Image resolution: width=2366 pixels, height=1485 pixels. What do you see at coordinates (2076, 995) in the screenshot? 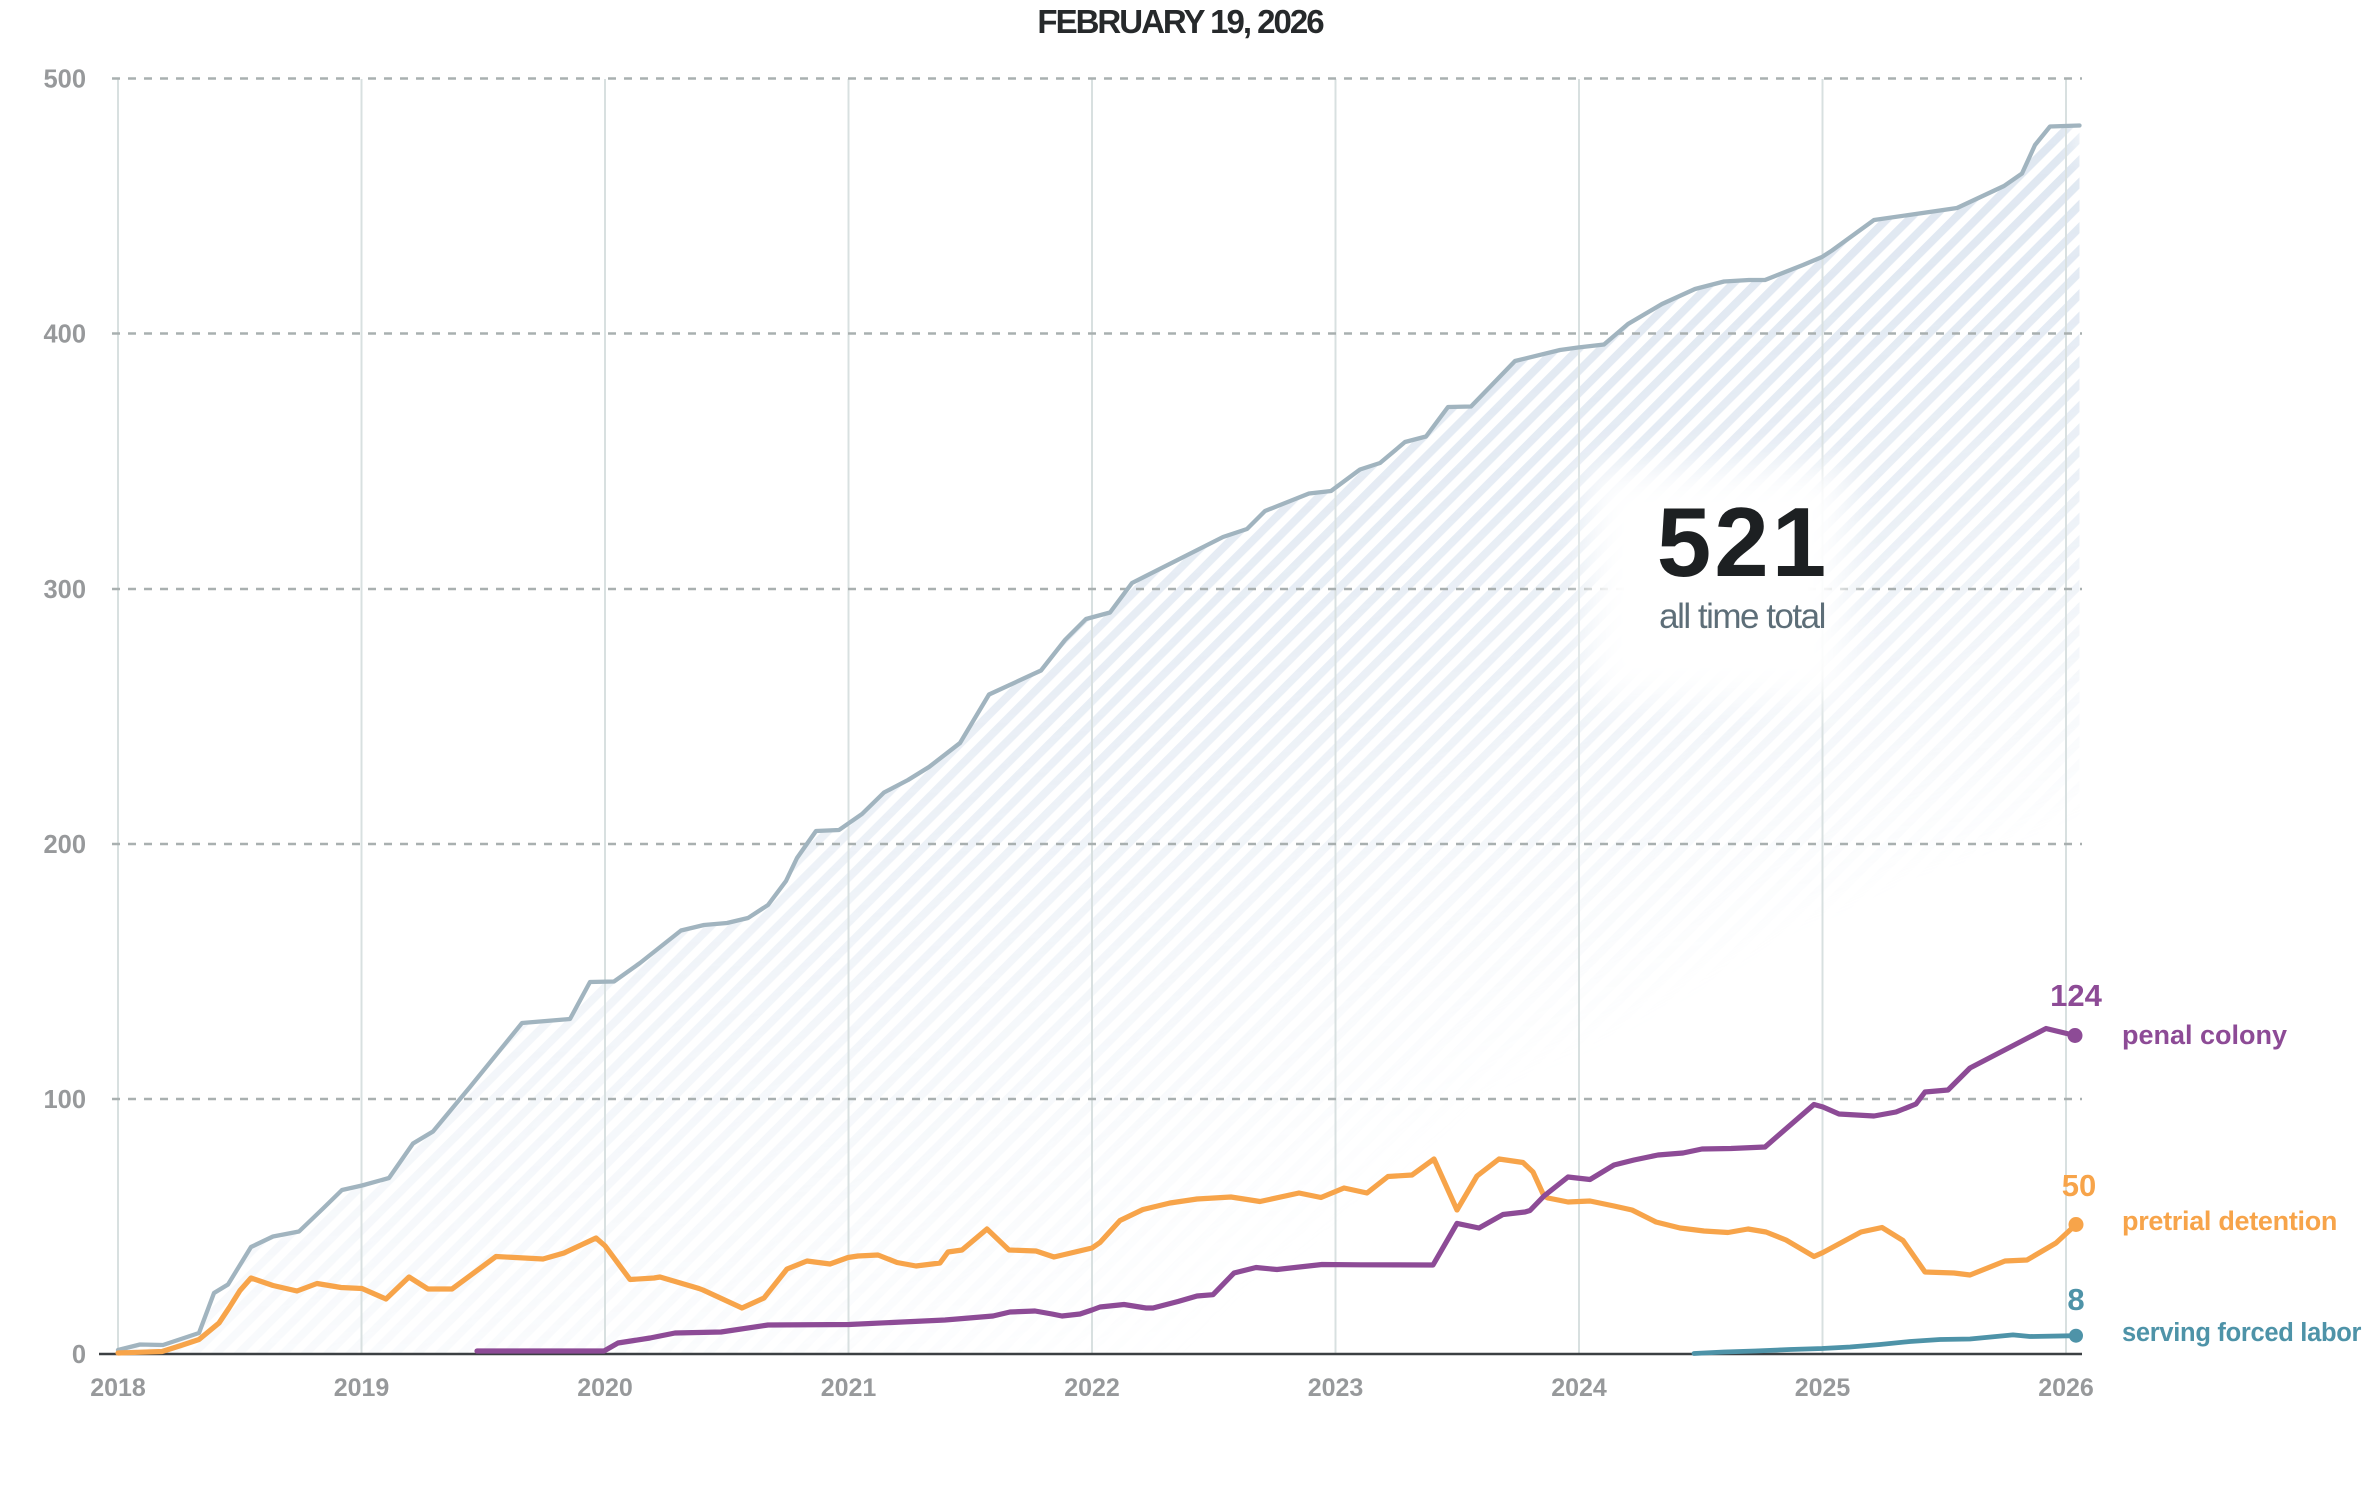
I see `svg-text: 124` at bounding box center [2076, 995].